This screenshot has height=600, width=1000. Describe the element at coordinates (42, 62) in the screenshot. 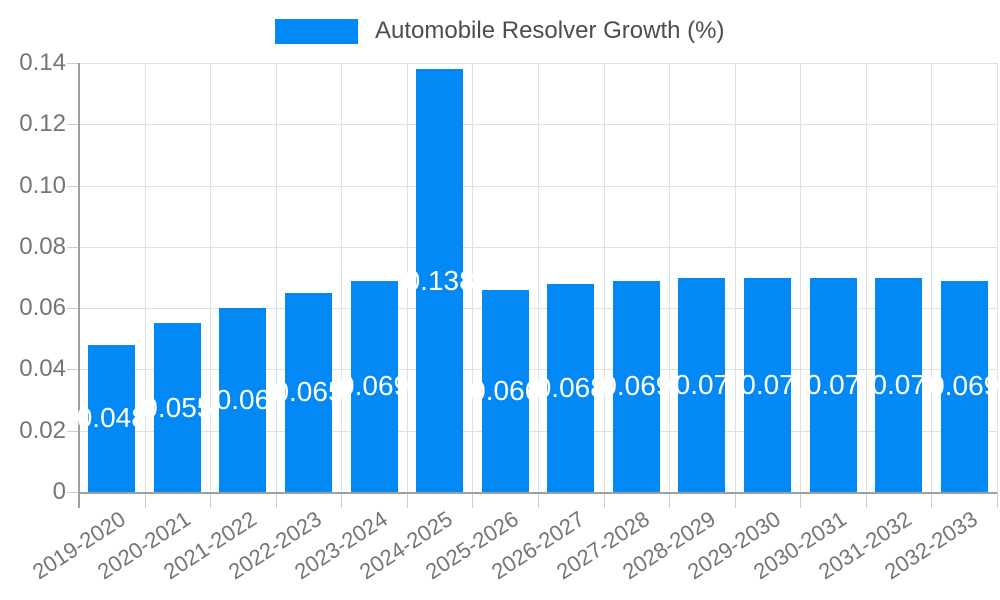

I see `y-tick-label: 0.14` at that location.